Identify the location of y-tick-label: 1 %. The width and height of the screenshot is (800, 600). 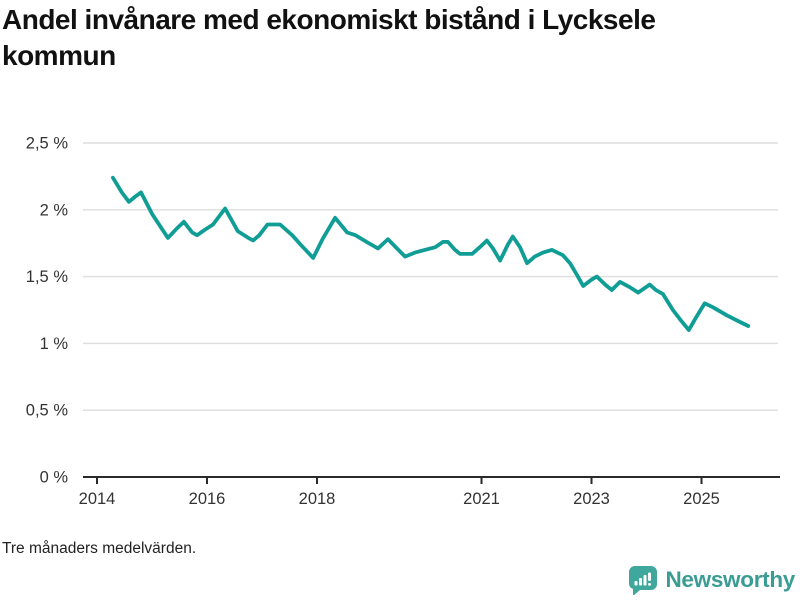
(54, 344).